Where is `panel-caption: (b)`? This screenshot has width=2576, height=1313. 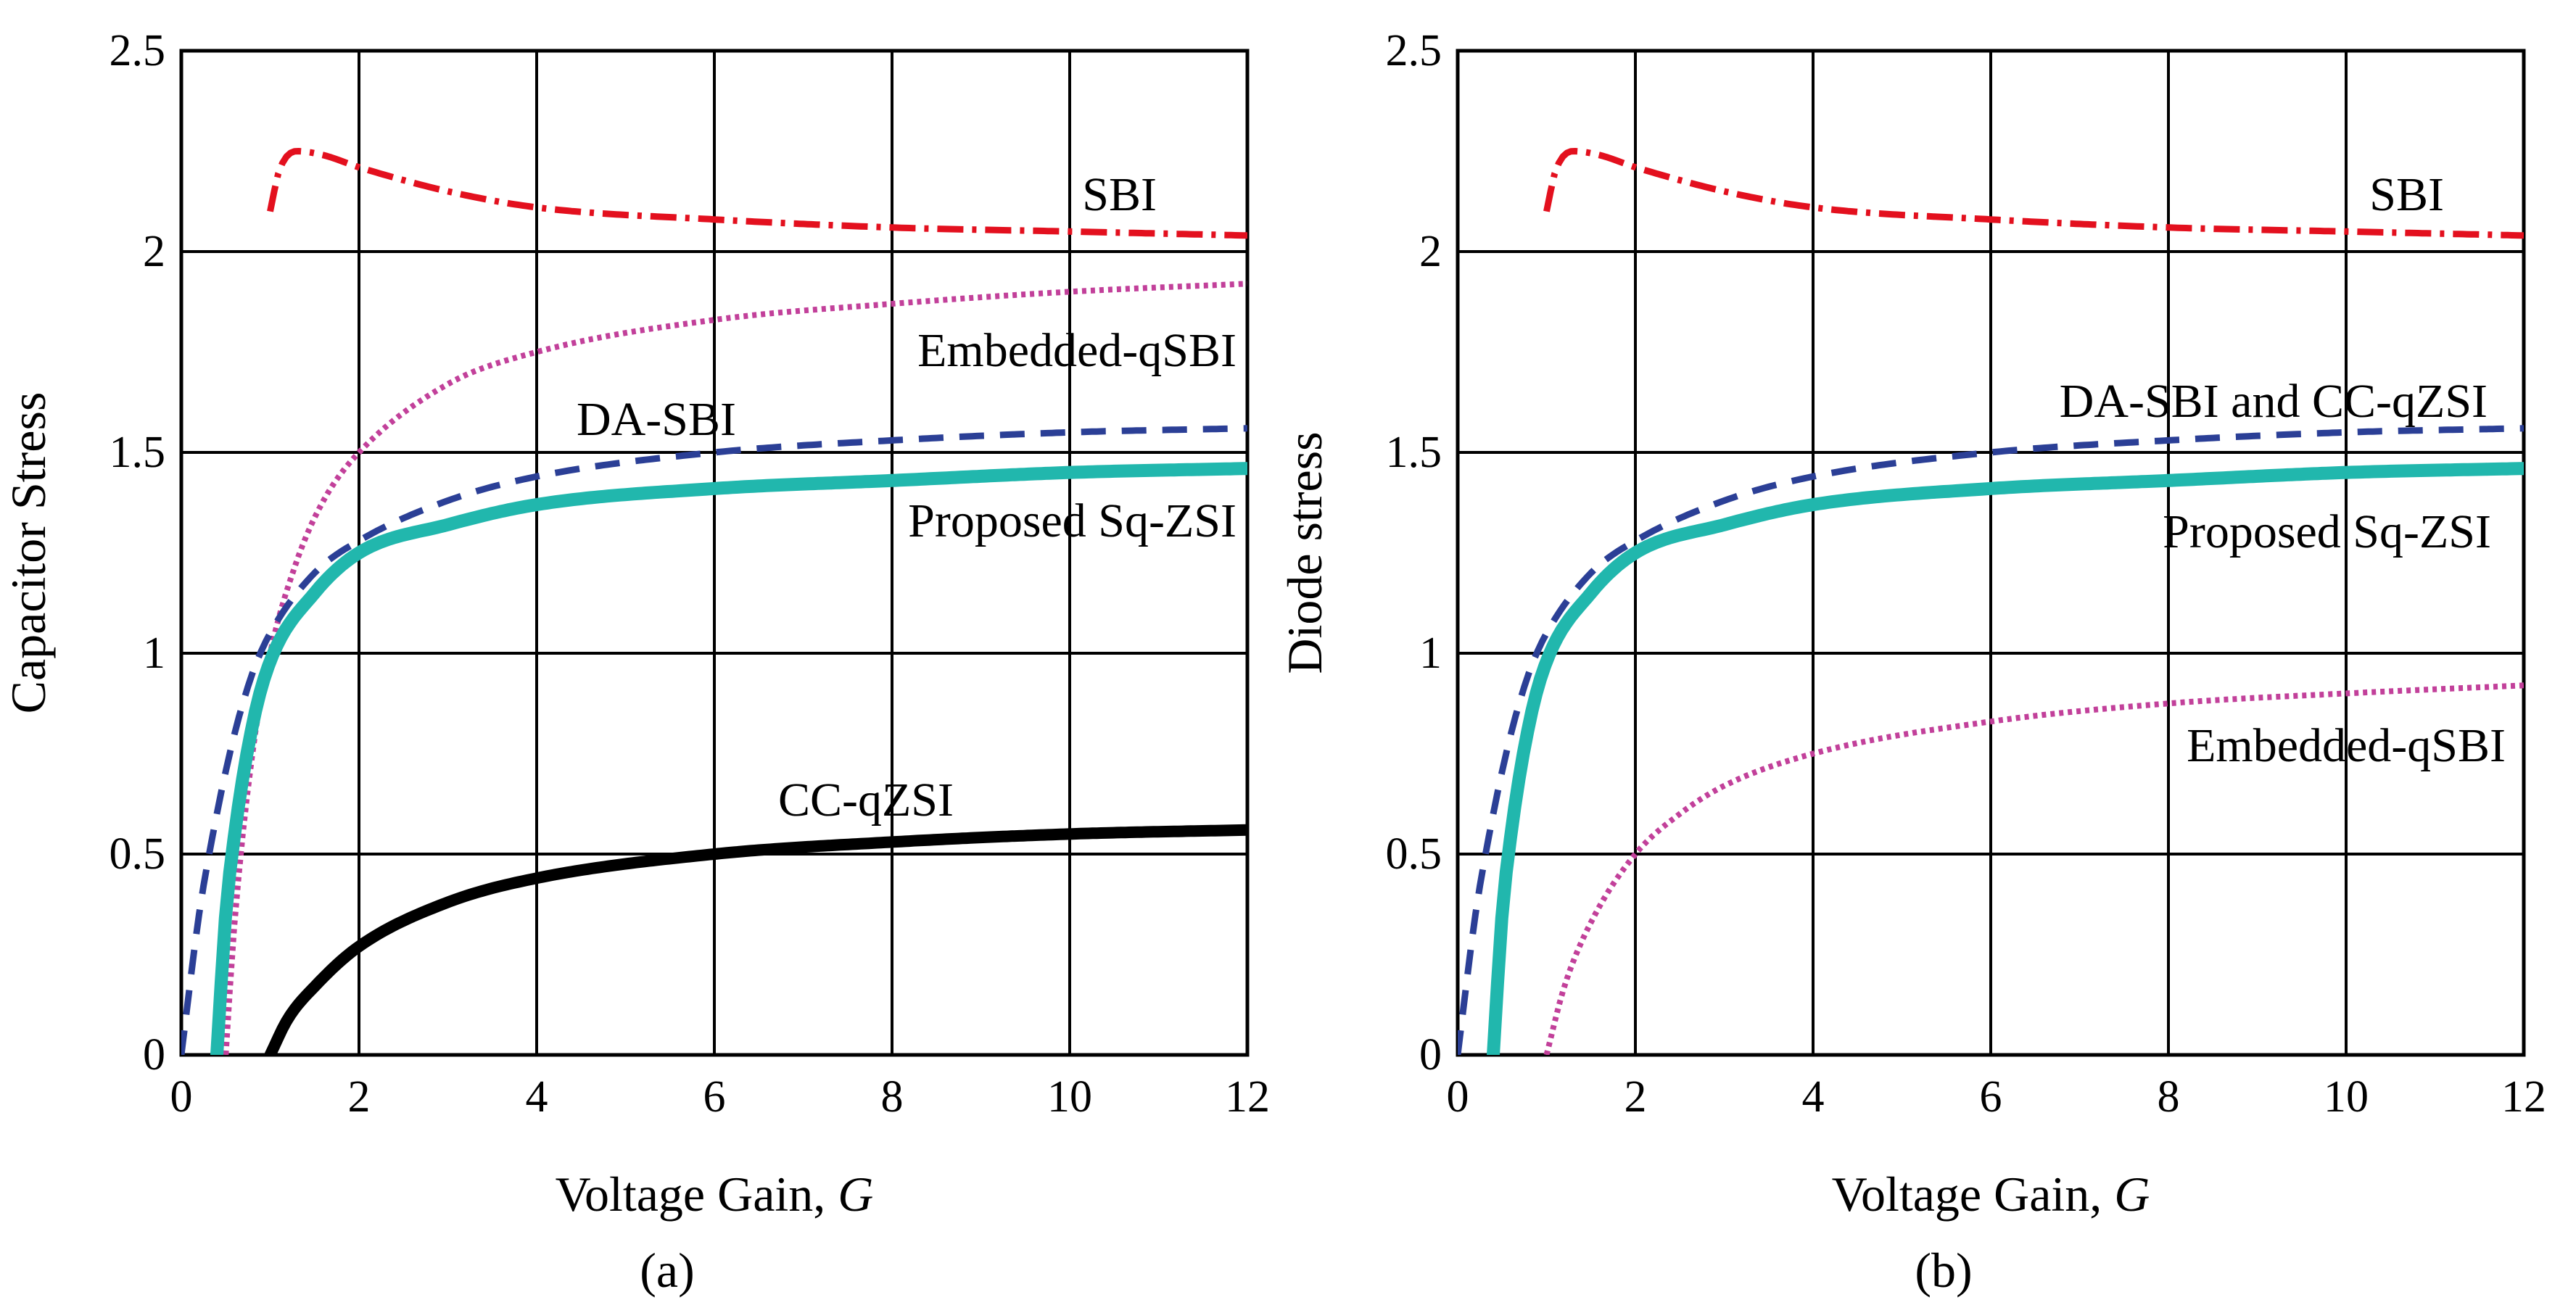
panel-caption: (b) is located at coordinates (1943, 1270).